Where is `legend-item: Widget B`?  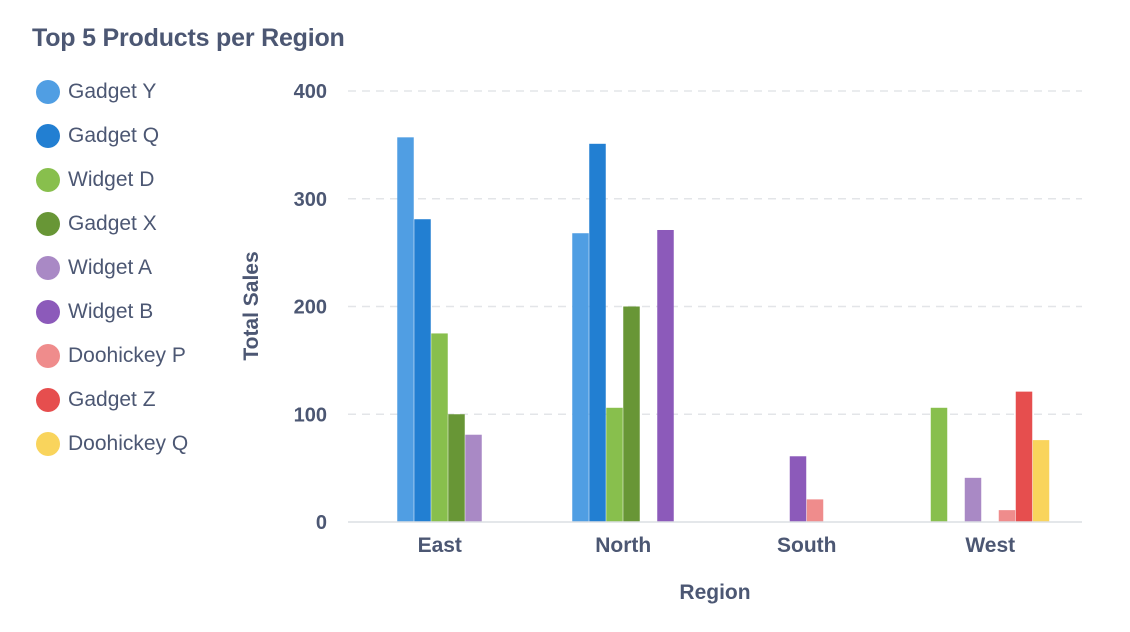 legend-item: Widget B is located at coordinates (112, 312).